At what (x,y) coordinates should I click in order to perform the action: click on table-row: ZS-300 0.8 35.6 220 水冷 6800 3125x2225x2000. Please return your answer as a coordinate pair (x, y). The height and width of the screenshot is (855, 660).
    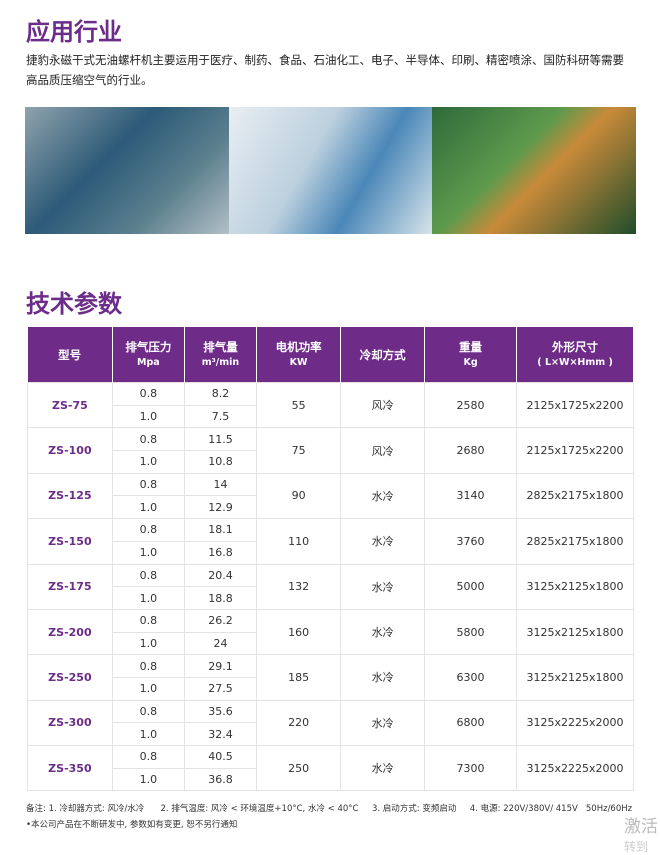
    Looking at the image, I should click on (330, 723).